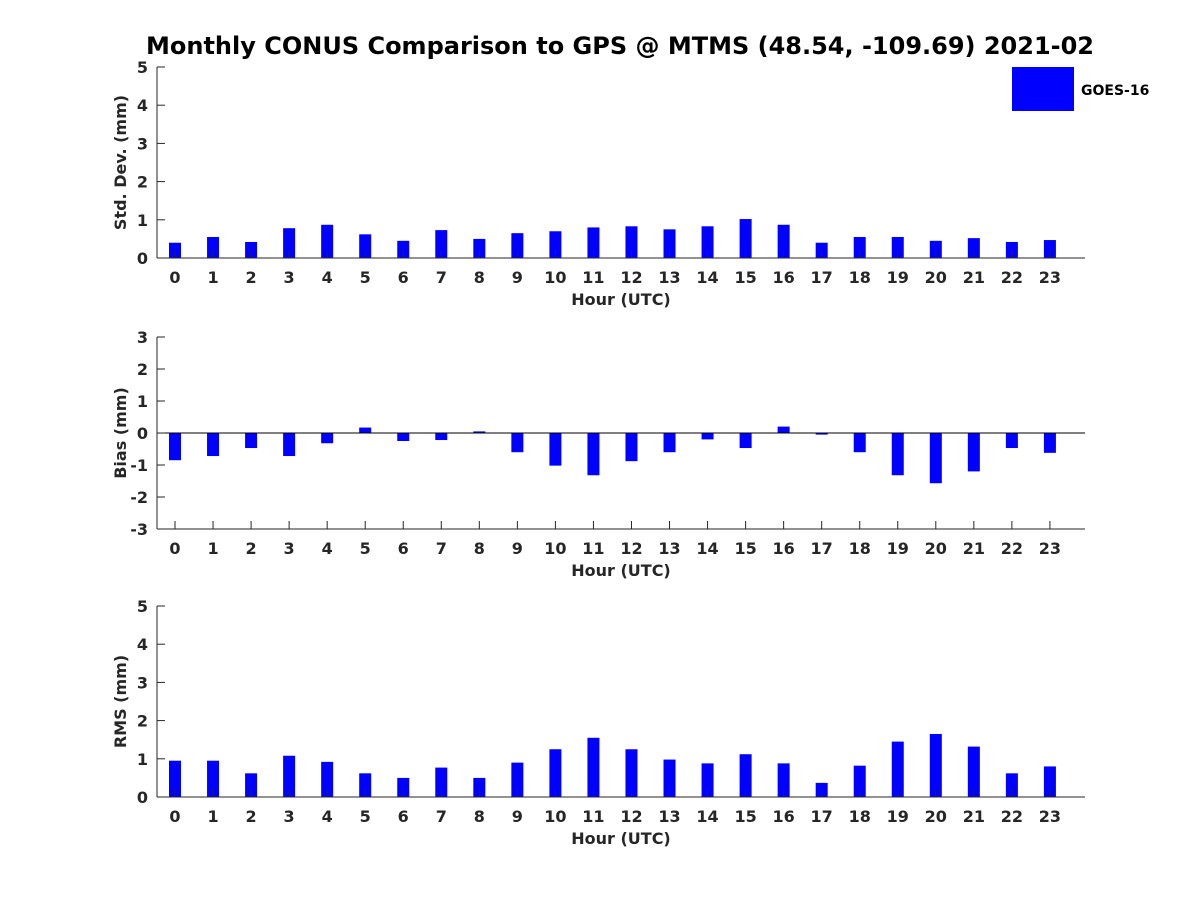  What do you see at coordinates (142, 337) in the screenshot?
I see `y-tick-label: 3` at bounding box center [142, 337].